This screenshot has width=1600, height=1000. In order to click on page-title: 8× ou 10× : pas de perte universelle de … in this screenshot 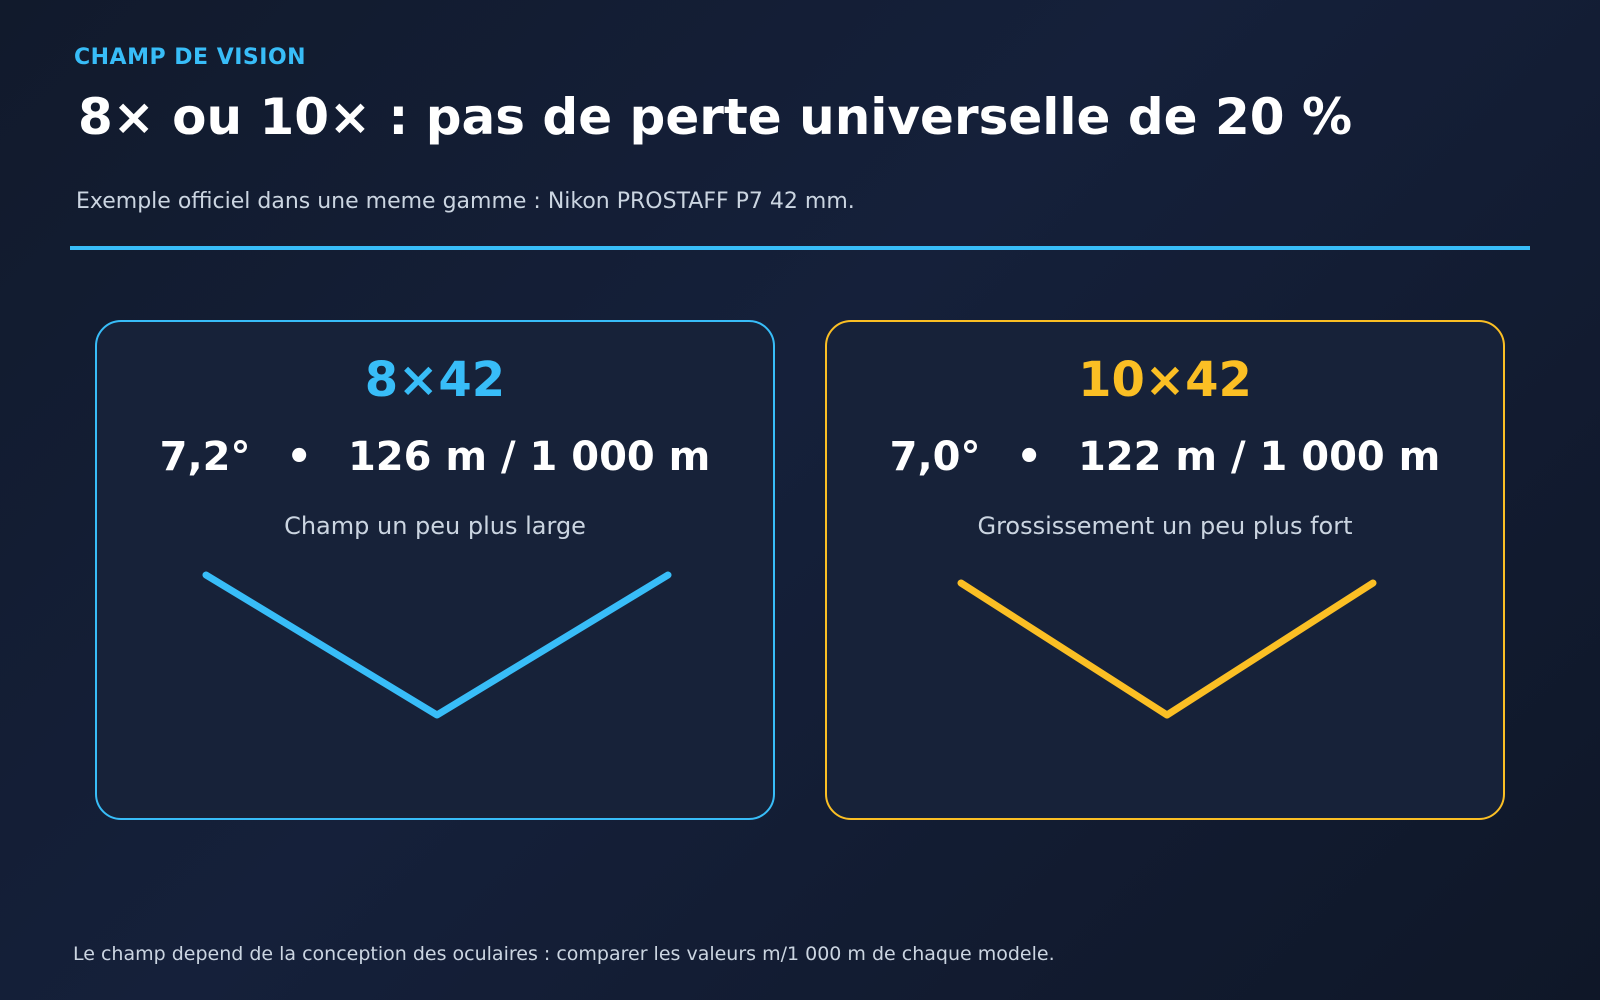, I will do `click(715, 117)`.